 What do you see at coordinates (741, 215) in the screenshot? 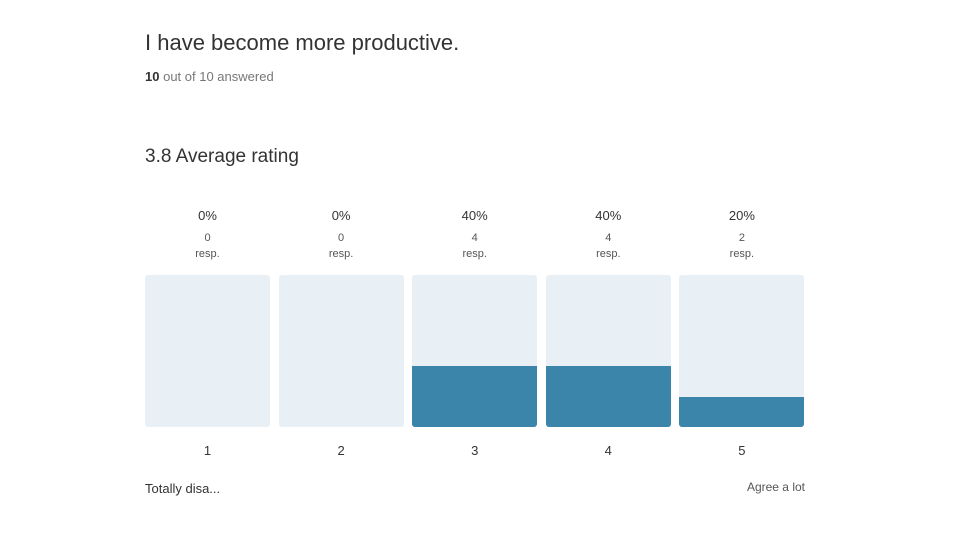
I see `percent-label: 20%` at bounding box center [741, 215].